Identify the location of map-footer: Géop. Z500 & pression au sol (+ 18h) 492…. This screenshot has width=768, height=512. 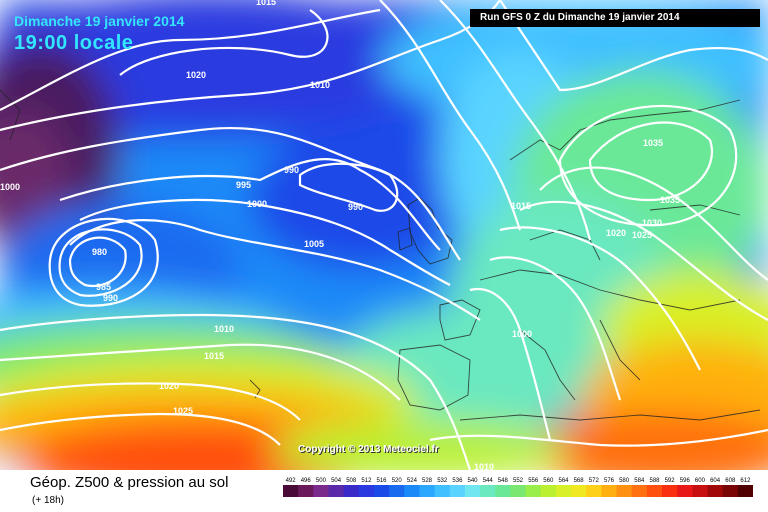
(384, 491).